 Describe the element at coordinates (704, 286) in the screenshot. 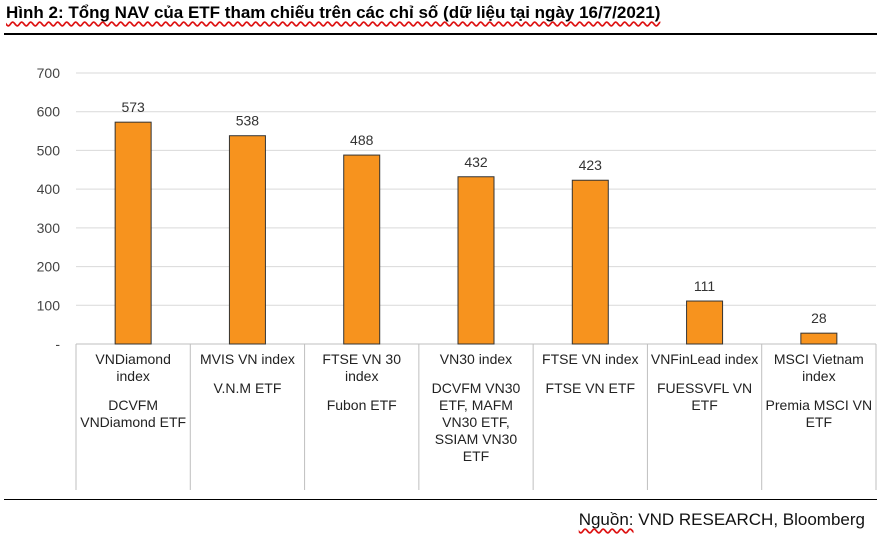

I see `data-label: 111` at that location.